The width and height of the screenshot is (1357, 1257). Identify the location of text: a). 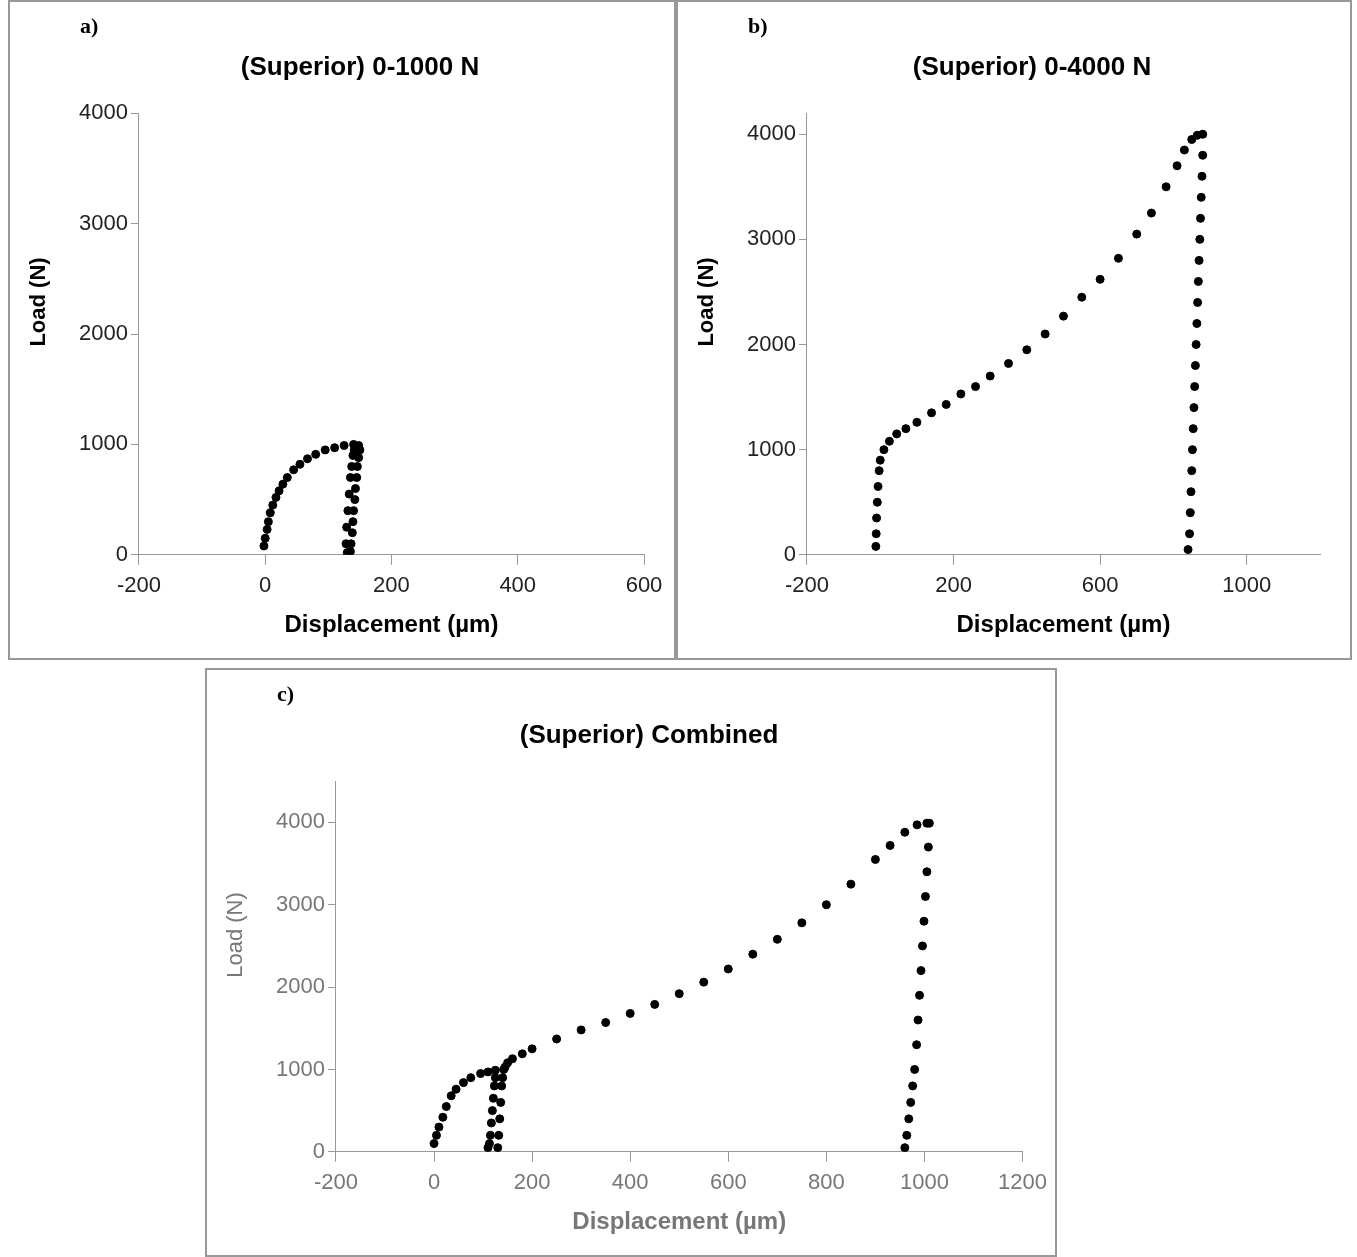
(89, 25).